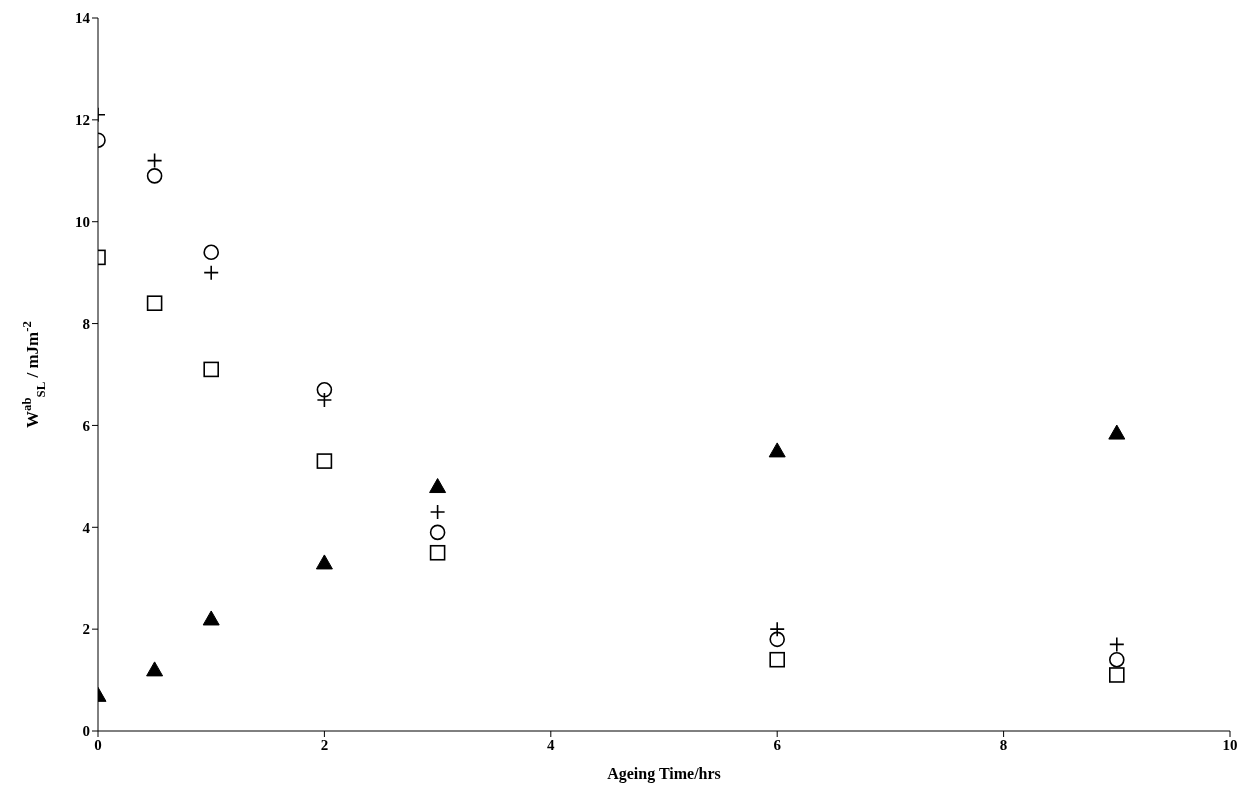 Image resolution: width=1248 pixels, height=801 pixels. I want to click on x-tick-label: 2, so click(324, 744).